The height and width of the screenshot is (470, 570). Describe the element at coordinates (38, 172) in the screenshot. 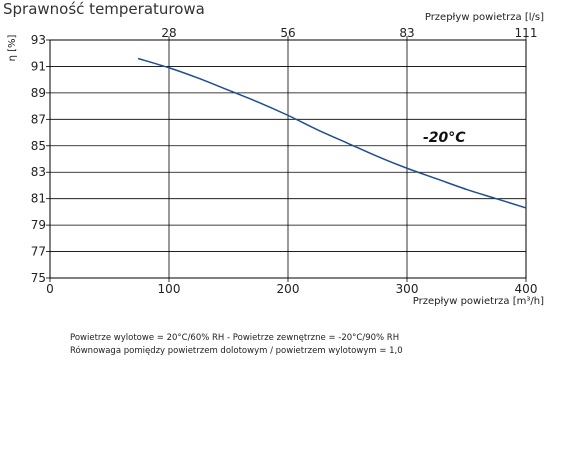

I see `y-tick-label: 83` at that location.